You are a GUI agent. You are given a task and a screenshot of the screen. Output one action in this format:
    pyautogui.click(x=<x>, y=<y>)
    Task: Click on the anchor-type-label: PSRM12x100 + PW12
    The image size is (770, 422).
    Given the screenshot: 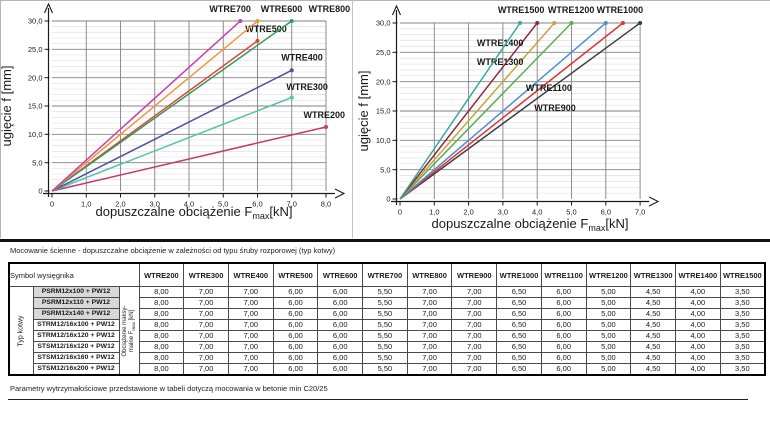 What is the action you would take?
    pyautogui.click(x=76, y=292)
    